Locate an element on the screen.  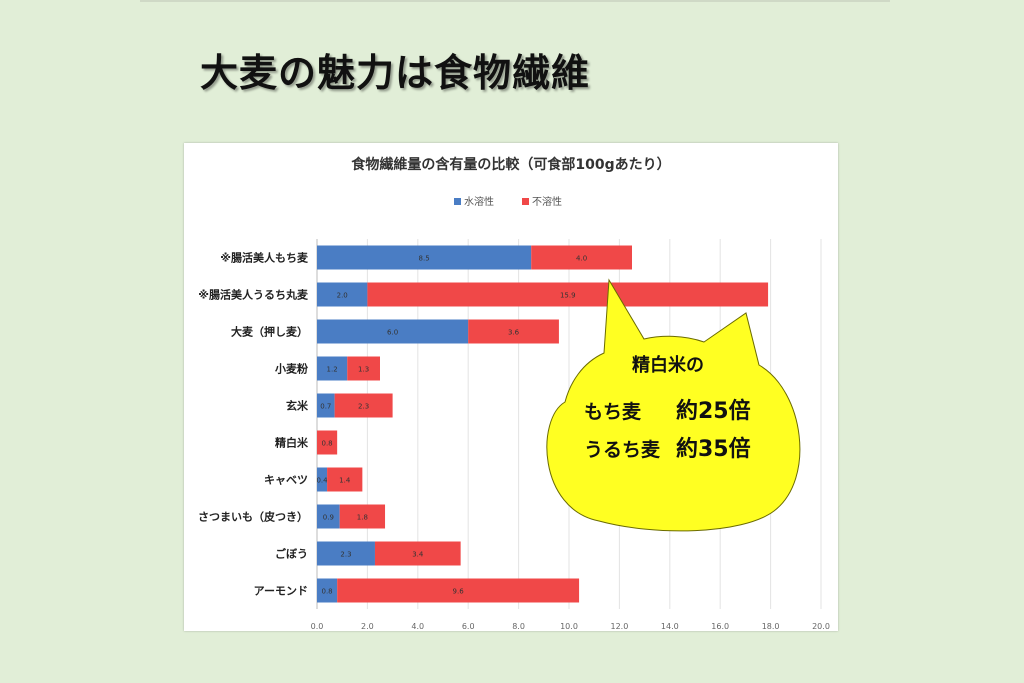
x-tick-label: 0.0 is located at coordinates (317, 626).